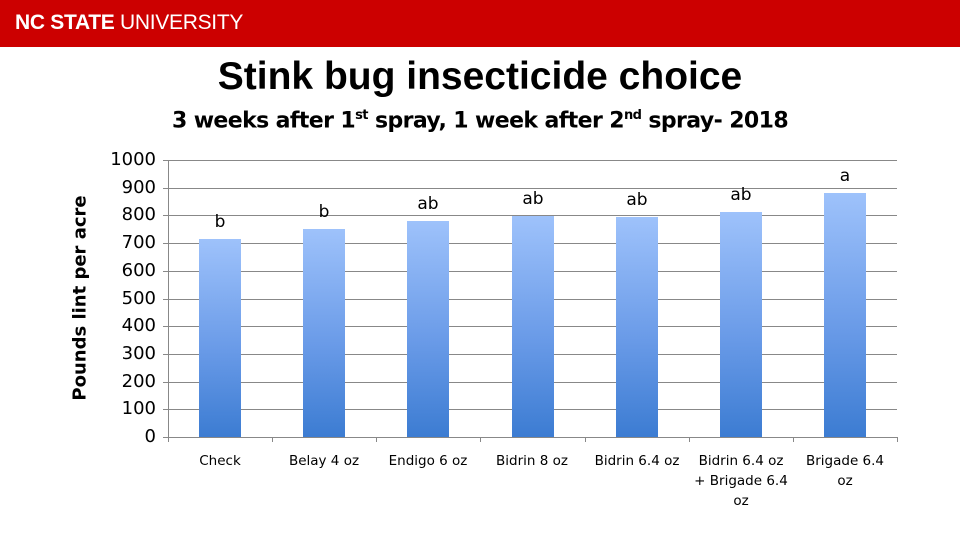 This screenshot has width=960, height=540. I want to click on x-category-label: Bidrin 6.4 oz + Brigade 6.4 oz, so click(741, 481).